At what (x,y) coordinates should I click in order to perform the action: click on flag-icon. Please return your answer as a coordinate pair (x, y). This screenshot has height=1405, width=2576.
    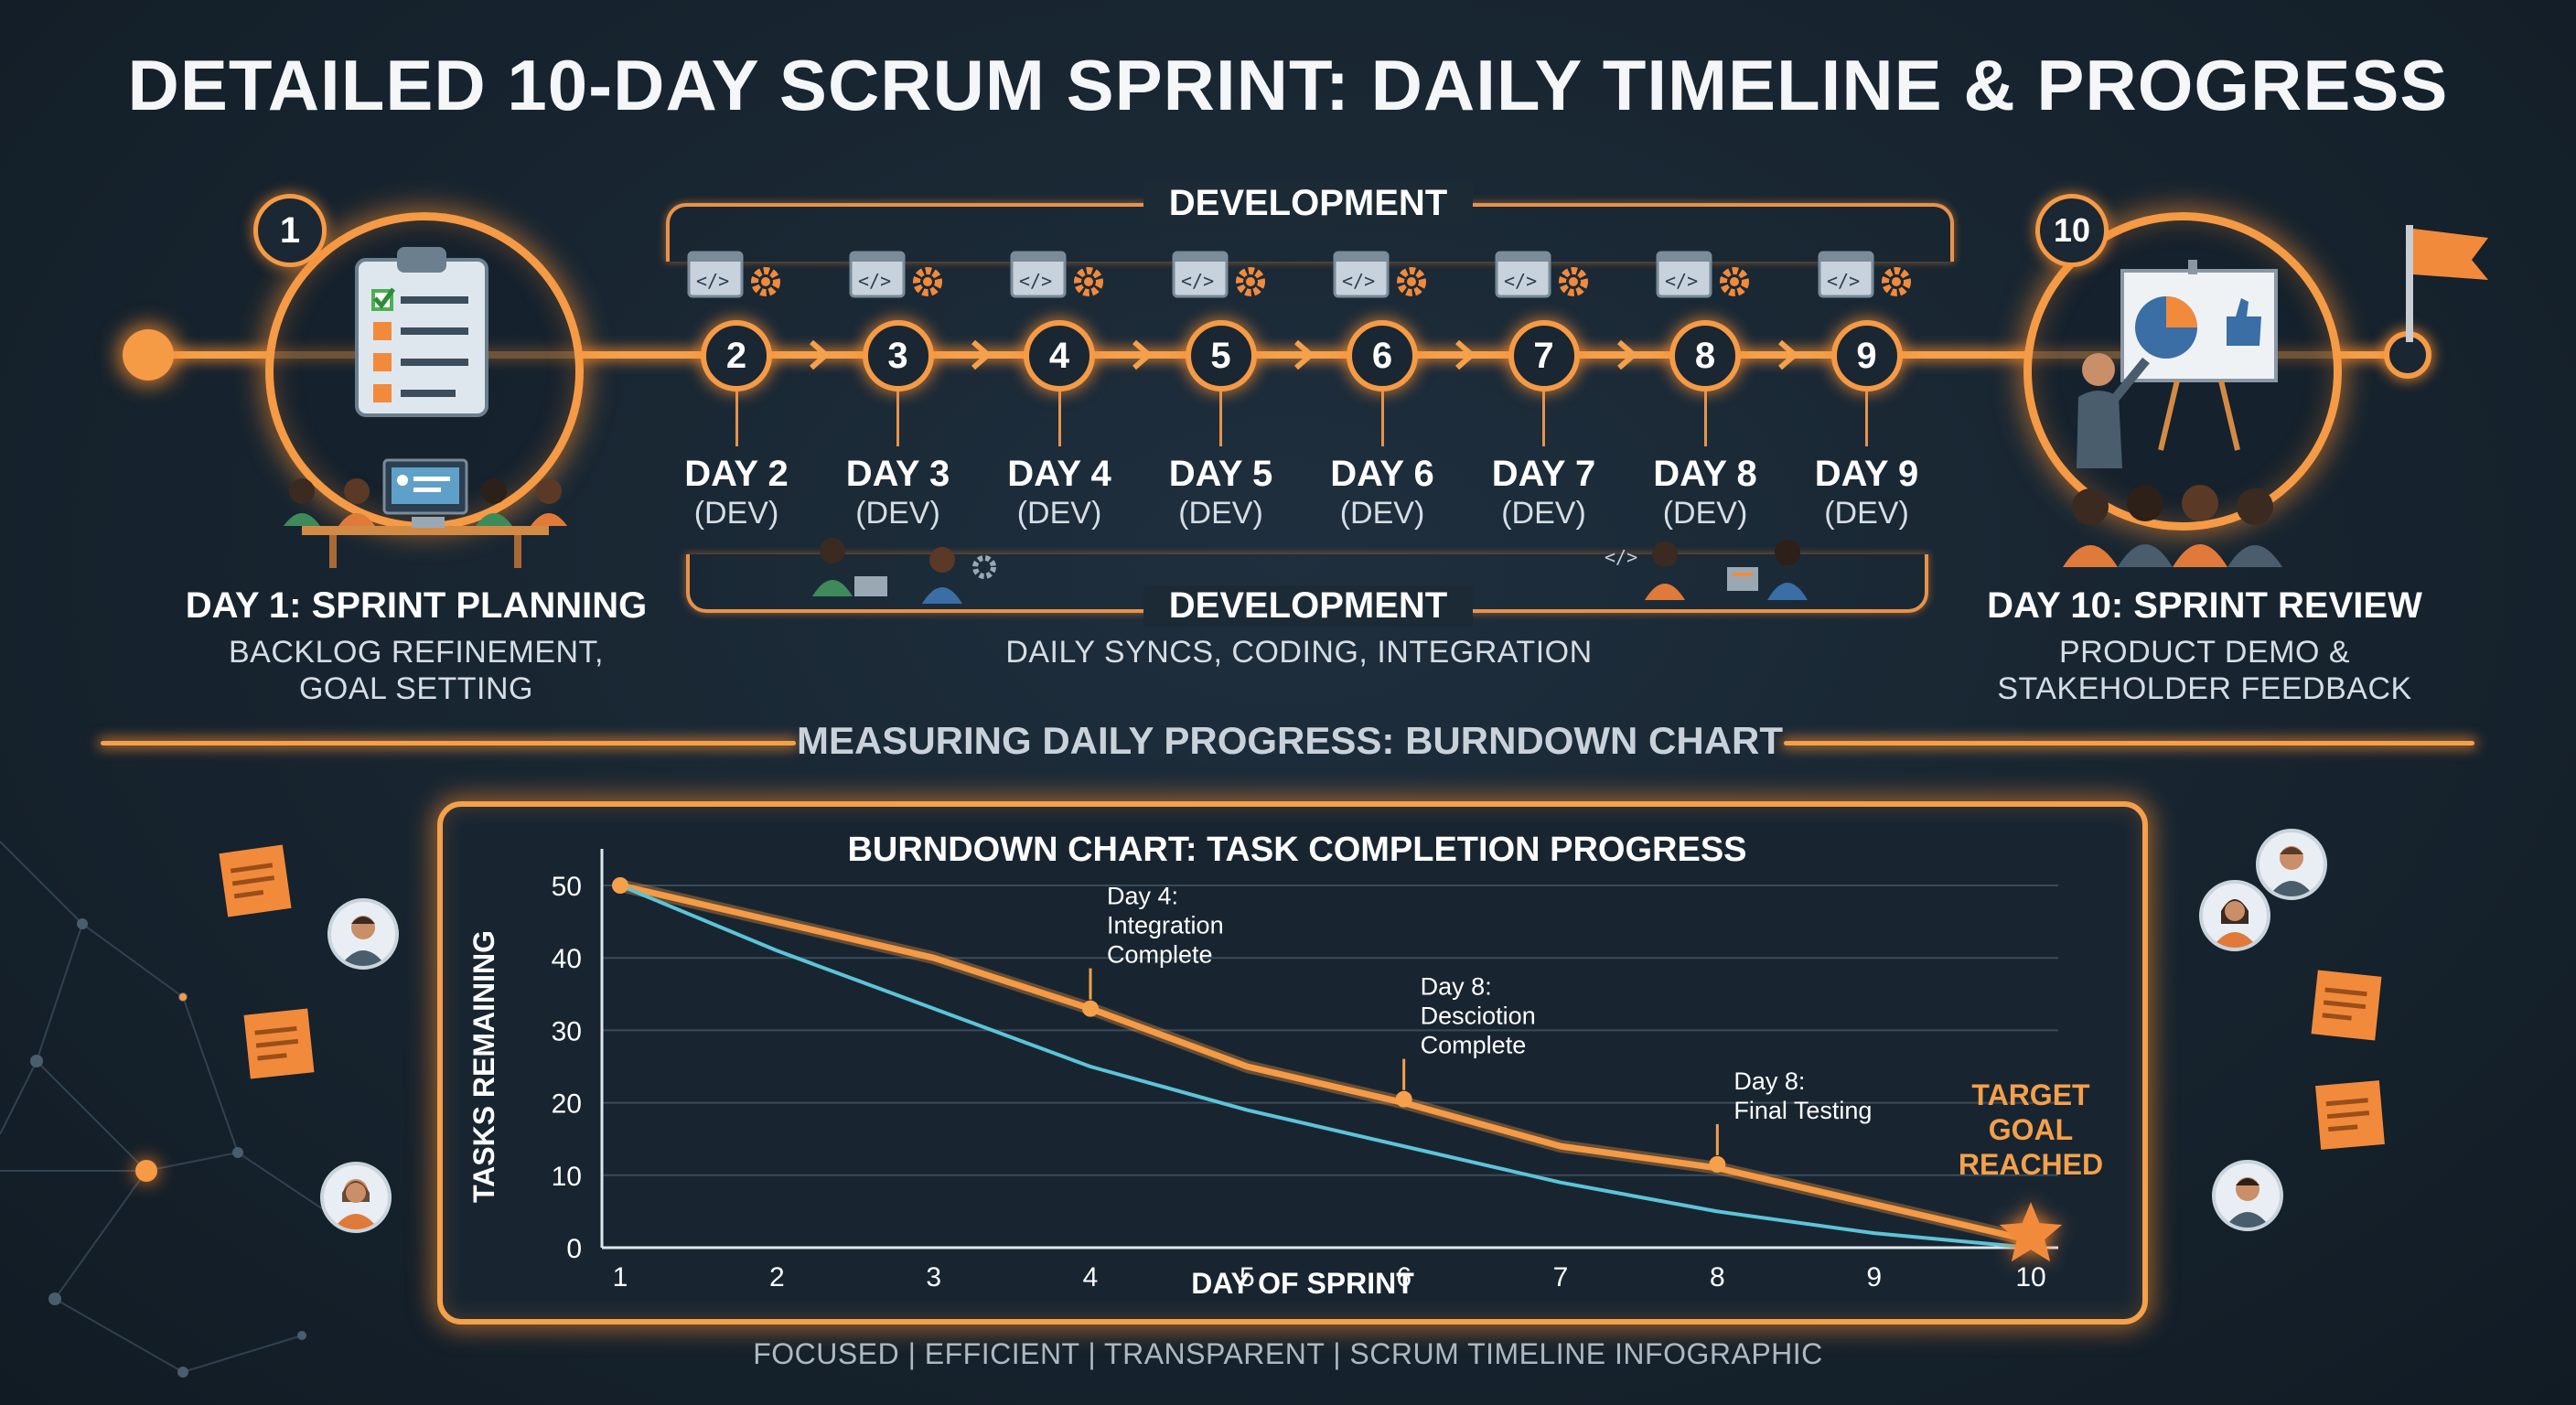
    Looking at the image, I should click on (2447, 283).